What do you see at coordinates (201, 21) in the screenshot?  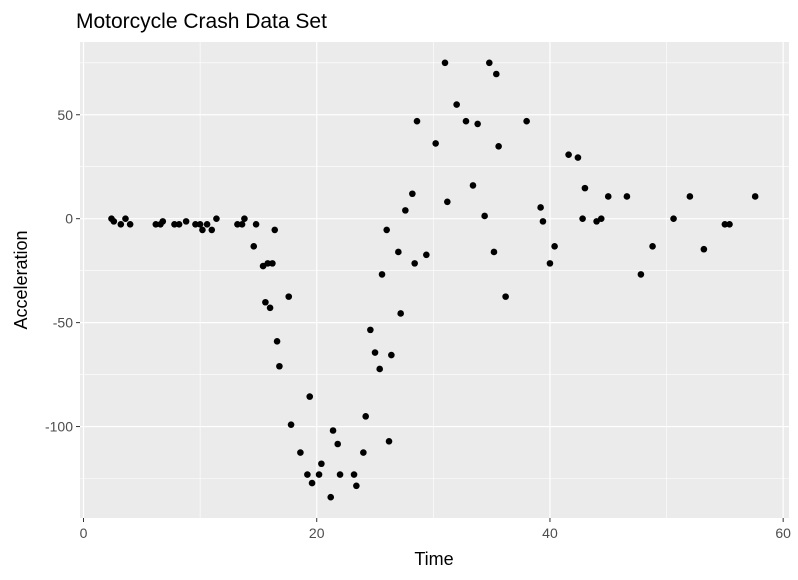 I see `chart-title: Motorcycle Crash Data Set` at bounding box center [201, 21].